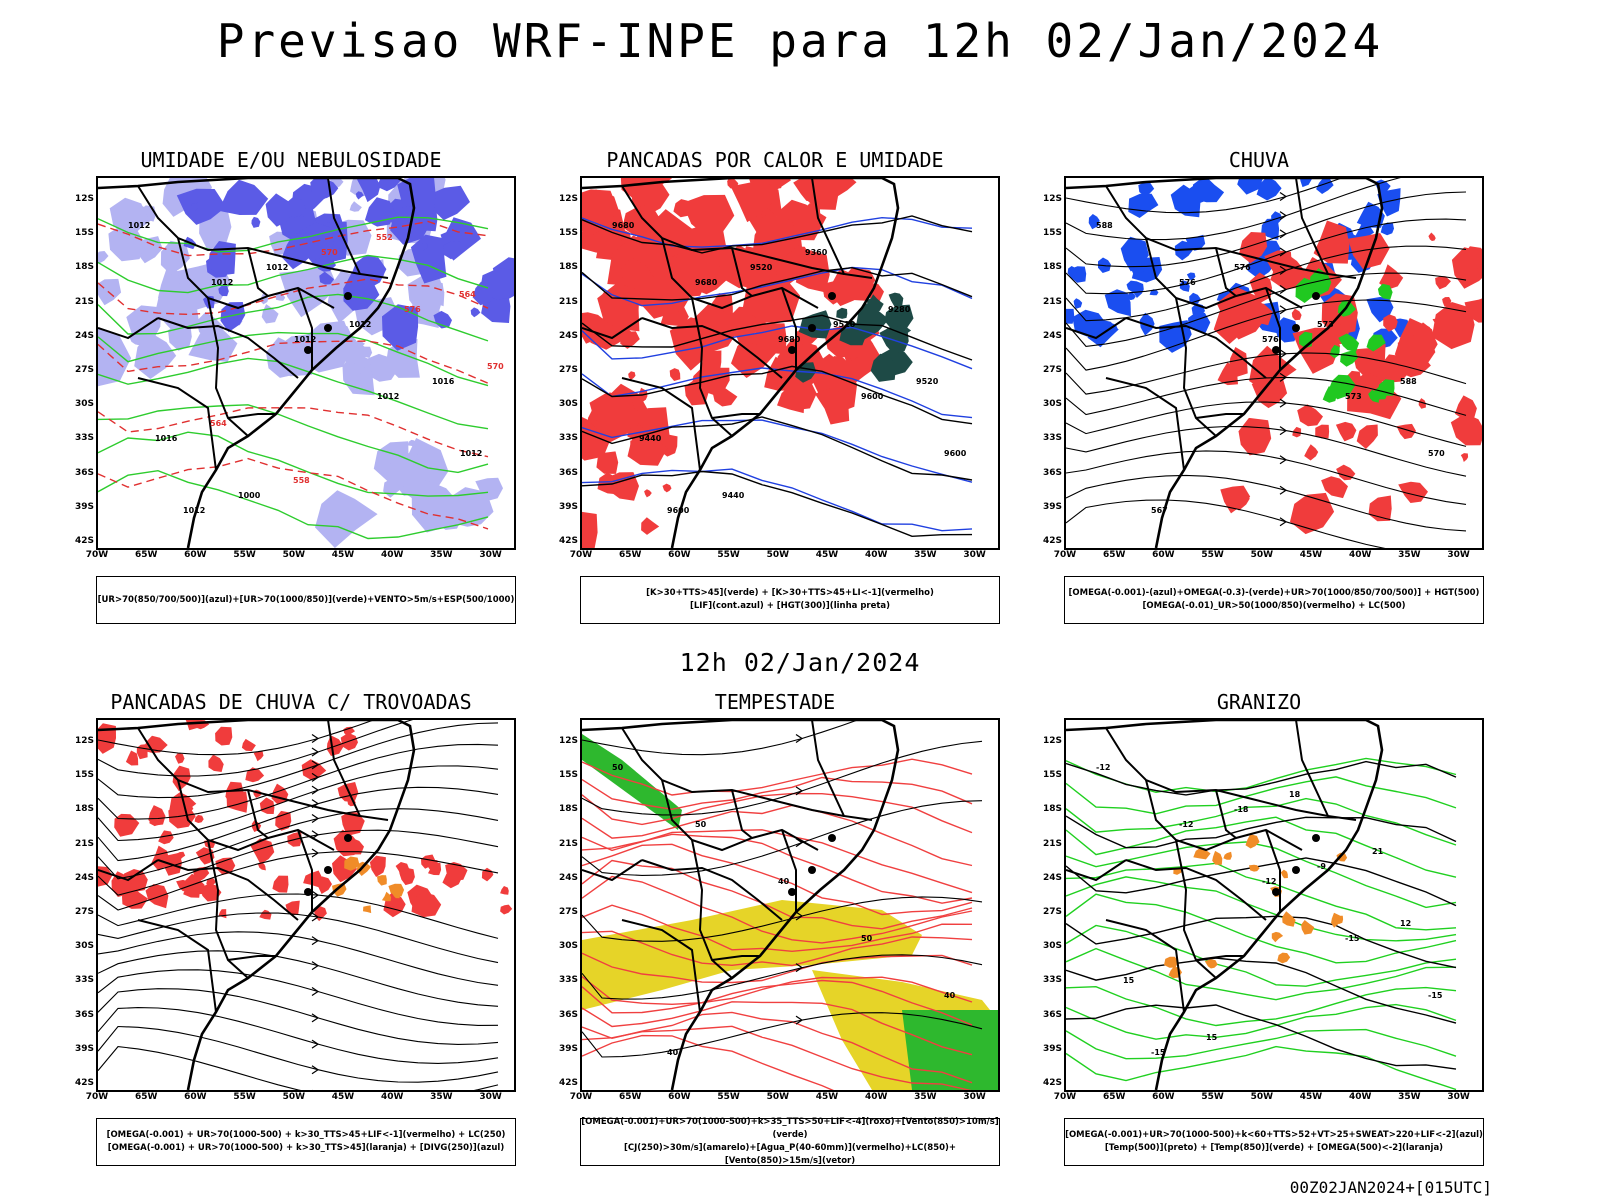 The height and width of the screenshot is (1200, 1600). I want to click on panel-title: TEMPESTADE, so click(775, 702).